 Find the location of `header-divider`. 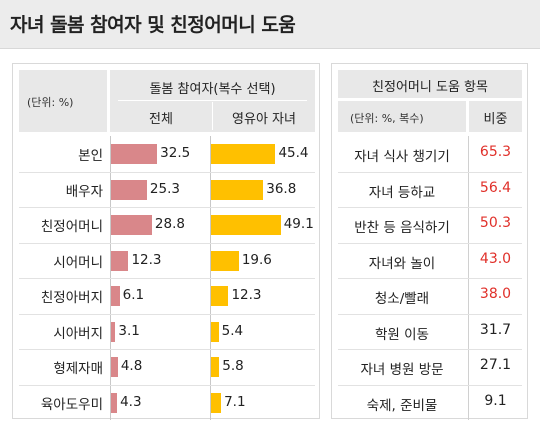

header-divider is located at coordinates (212, 100).